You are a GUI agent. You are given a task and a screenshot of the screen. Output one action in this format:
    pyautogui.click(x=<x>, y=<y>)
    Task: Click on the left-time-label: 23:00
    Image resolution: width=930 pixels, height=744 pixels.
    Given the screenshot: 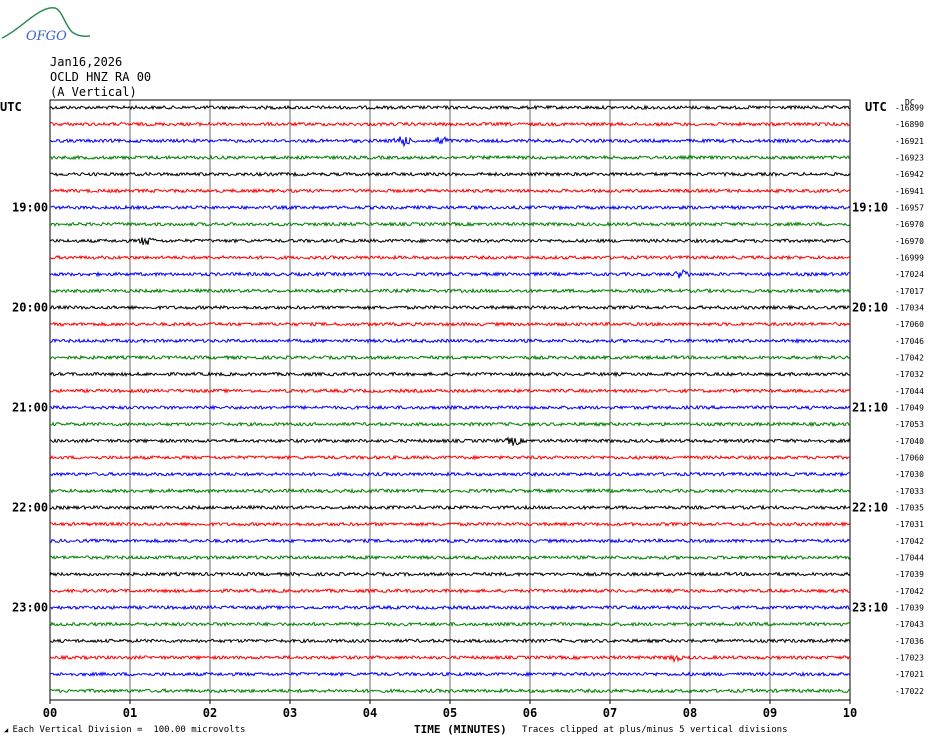 What is the action you would take?
    pyautogui.click(x=30, y=608)
    